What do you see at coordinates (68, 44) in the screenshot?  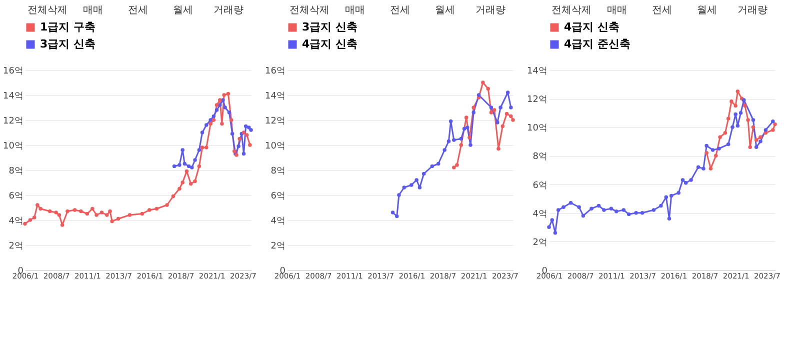 I see `legend-label: 3급지 신축` at bounding box center [68, 44].